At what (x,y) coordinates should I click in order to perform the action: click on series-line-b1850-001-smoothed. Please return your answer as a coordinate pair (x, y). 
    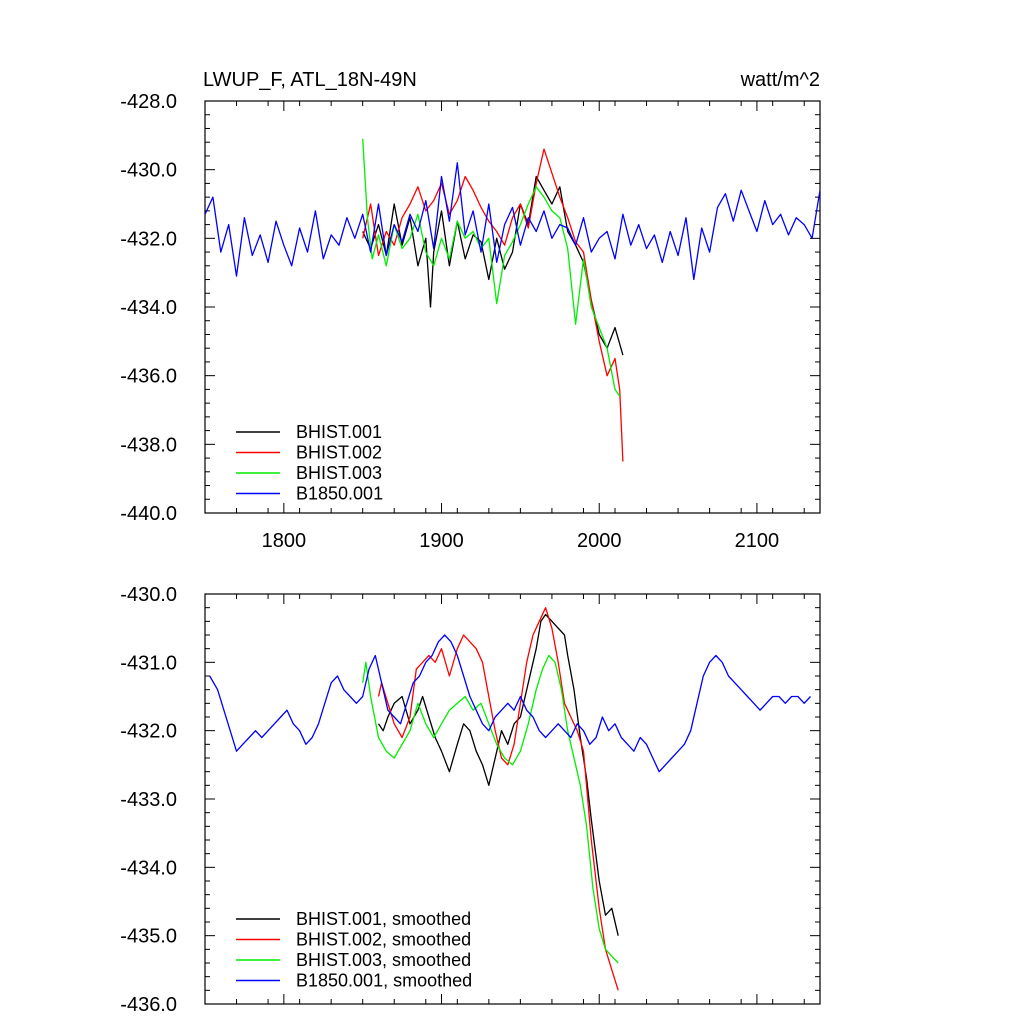
    Looking at the image, I should click on (510, 703).